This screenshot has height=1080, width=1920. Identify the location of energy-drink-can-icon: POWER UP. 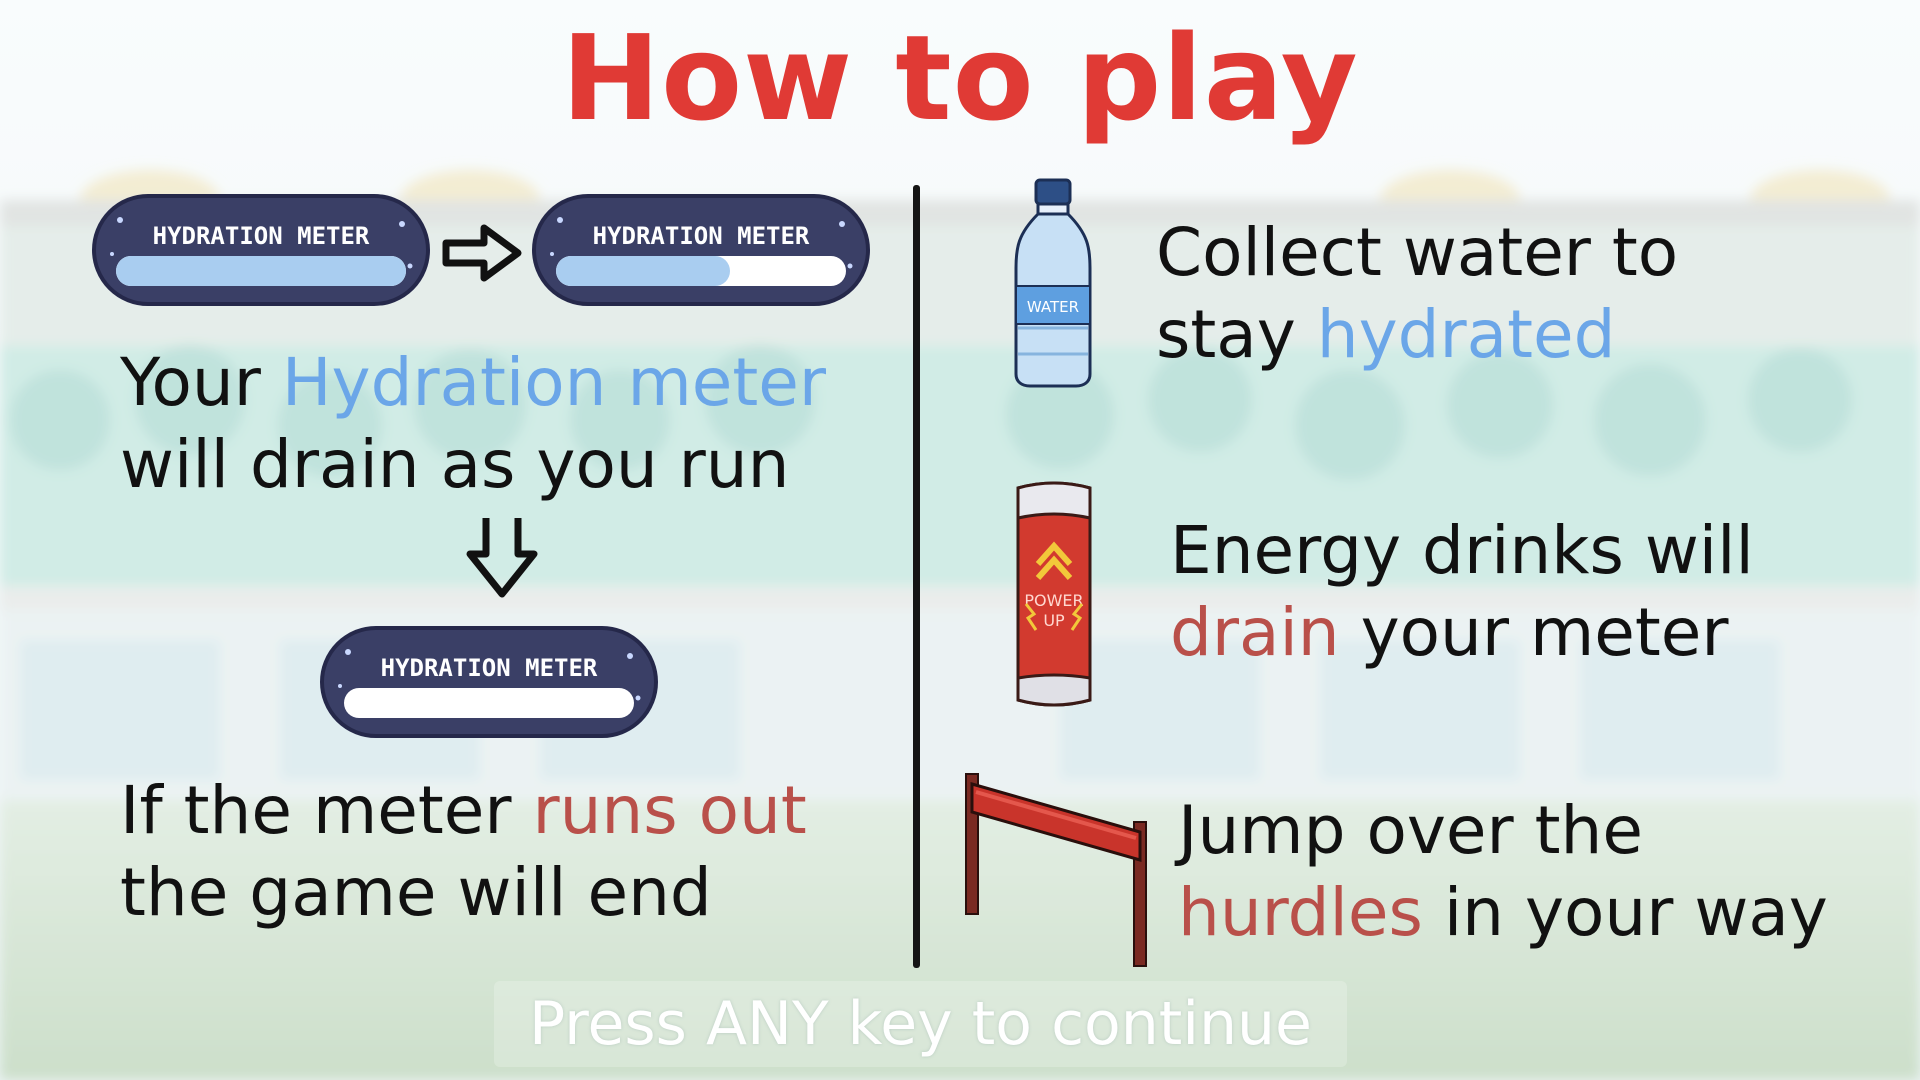
(1054, 594).